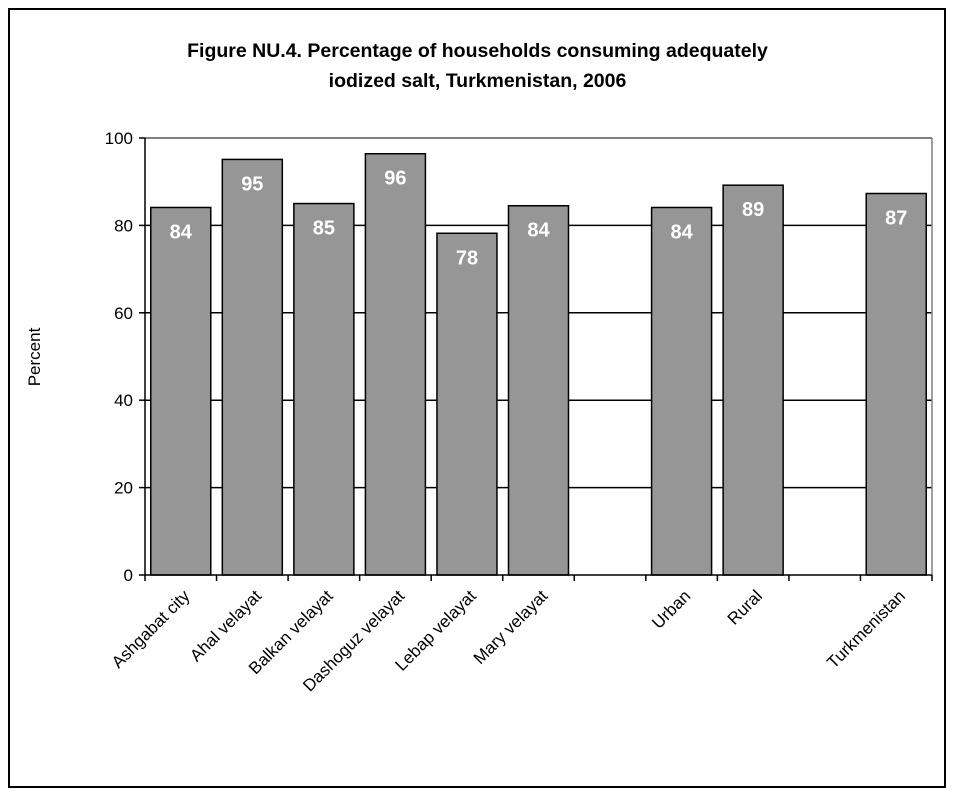 This screenshot has height=791, width=955. I want to click on y-tick-label: 0, so click(128, 575).